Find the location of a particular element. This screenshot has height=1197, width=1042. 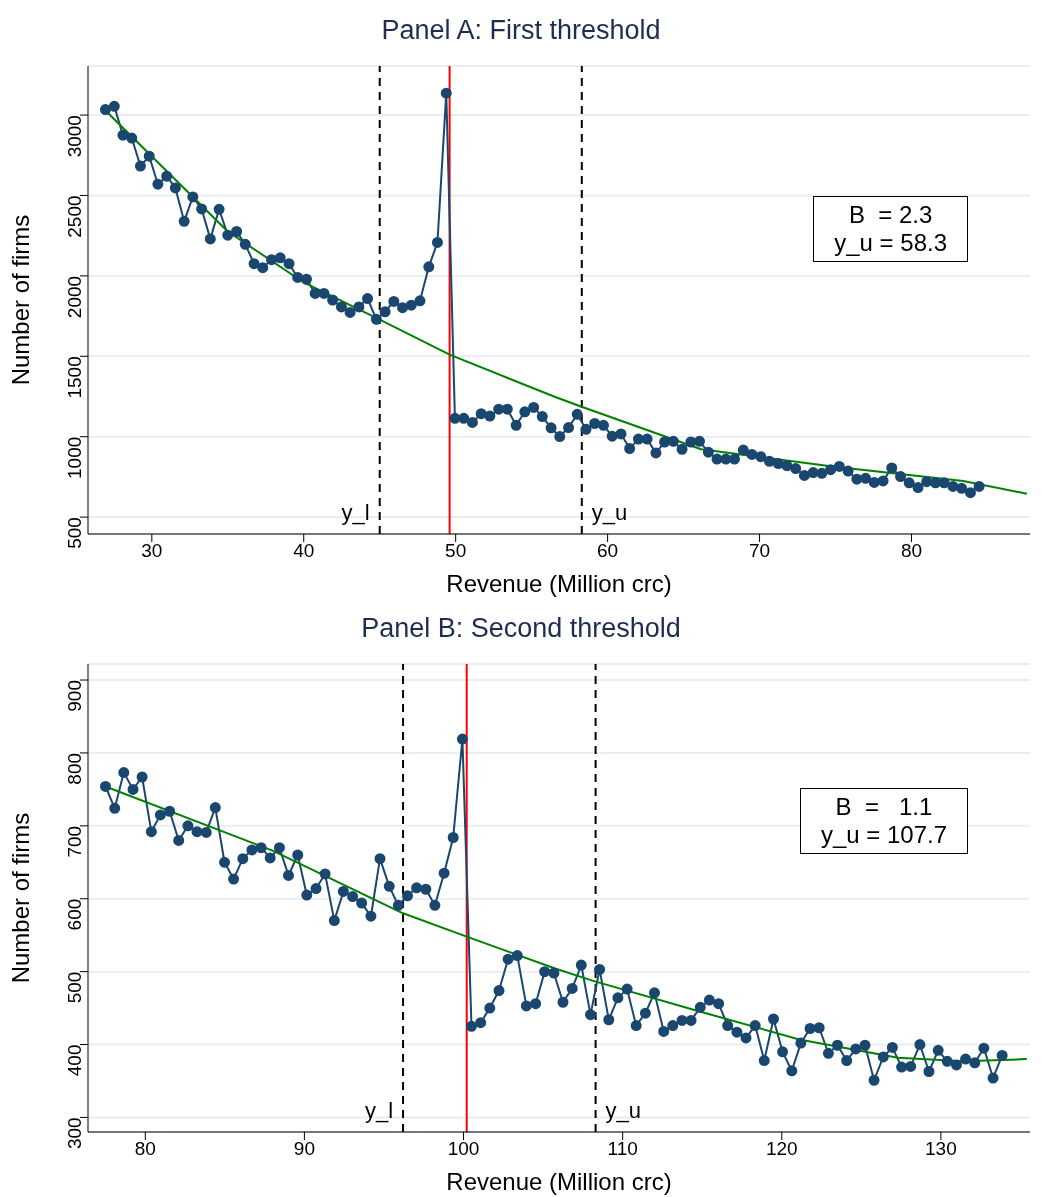

y-tick-label: 700 is located at coordinates (74, 841).